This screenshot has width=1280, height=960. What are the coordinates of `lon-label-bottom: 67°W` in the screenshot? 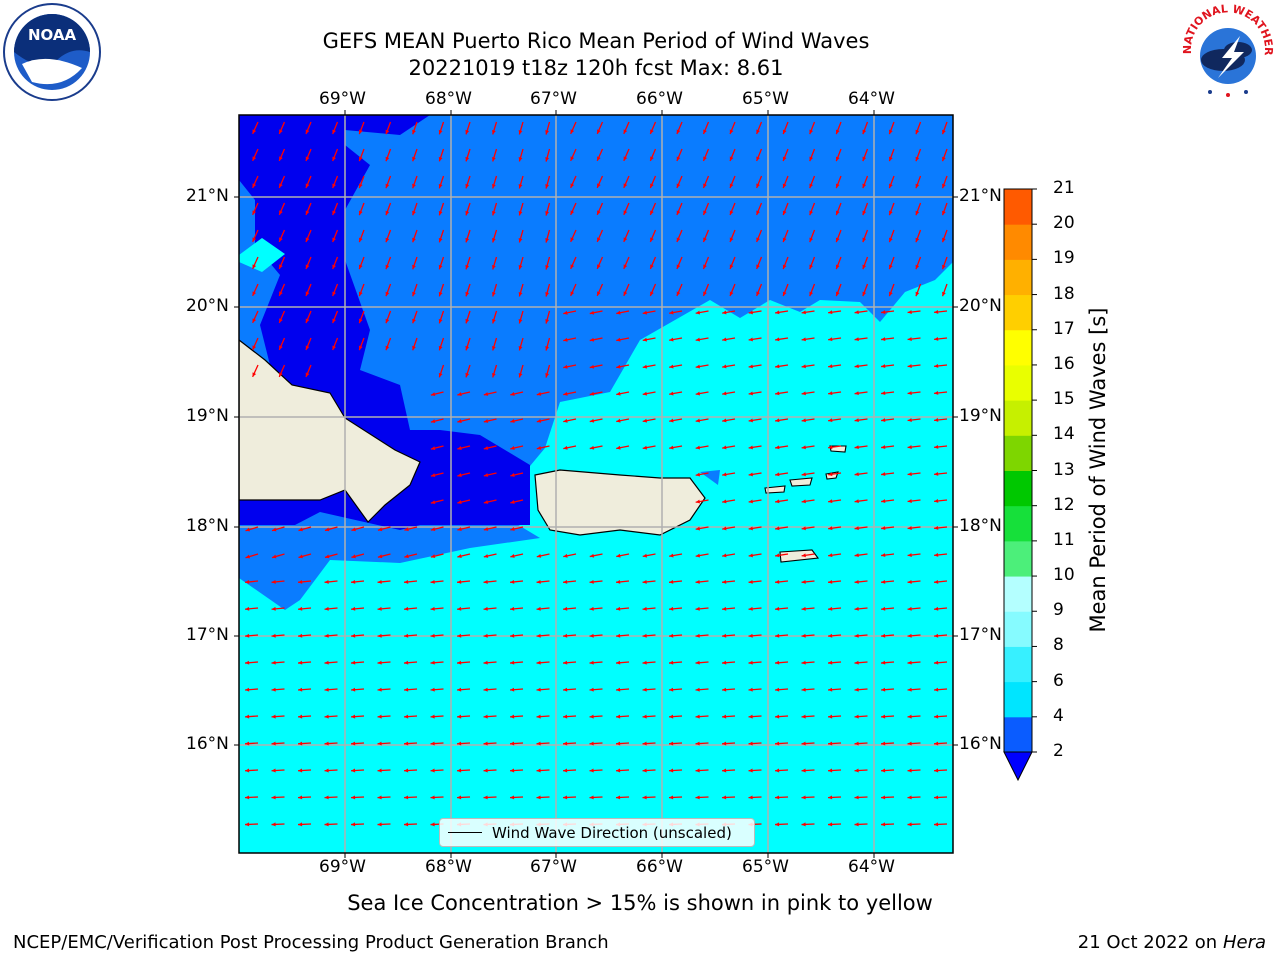 It's located at (553, 867).